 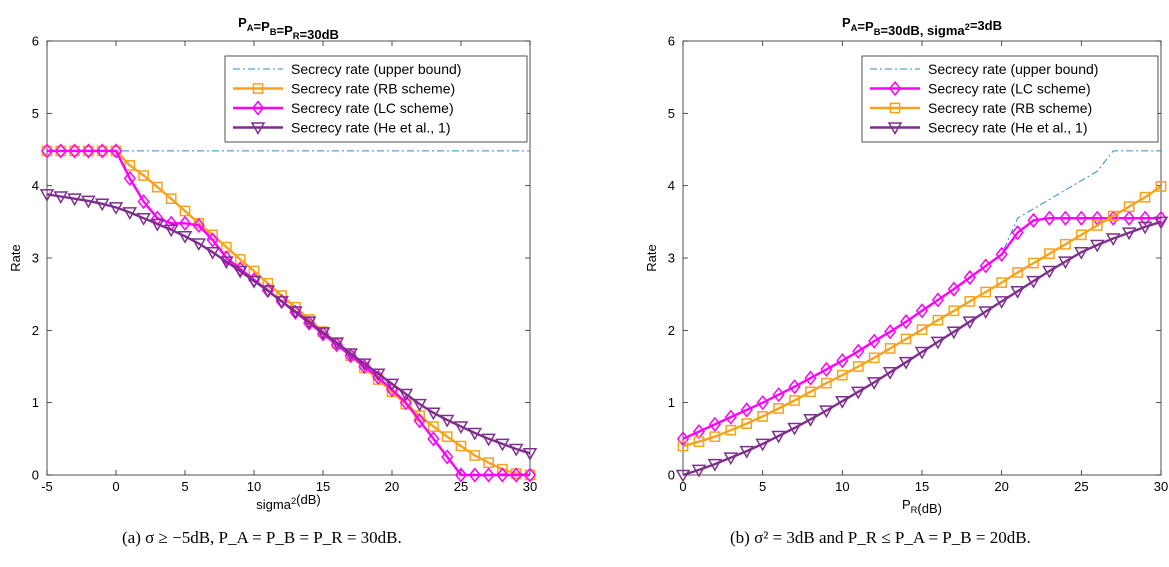 What do you see at coordinates (842, 486) in the screenshot?
I see `x-tick-label: 10` at bounding box center [842, 486].